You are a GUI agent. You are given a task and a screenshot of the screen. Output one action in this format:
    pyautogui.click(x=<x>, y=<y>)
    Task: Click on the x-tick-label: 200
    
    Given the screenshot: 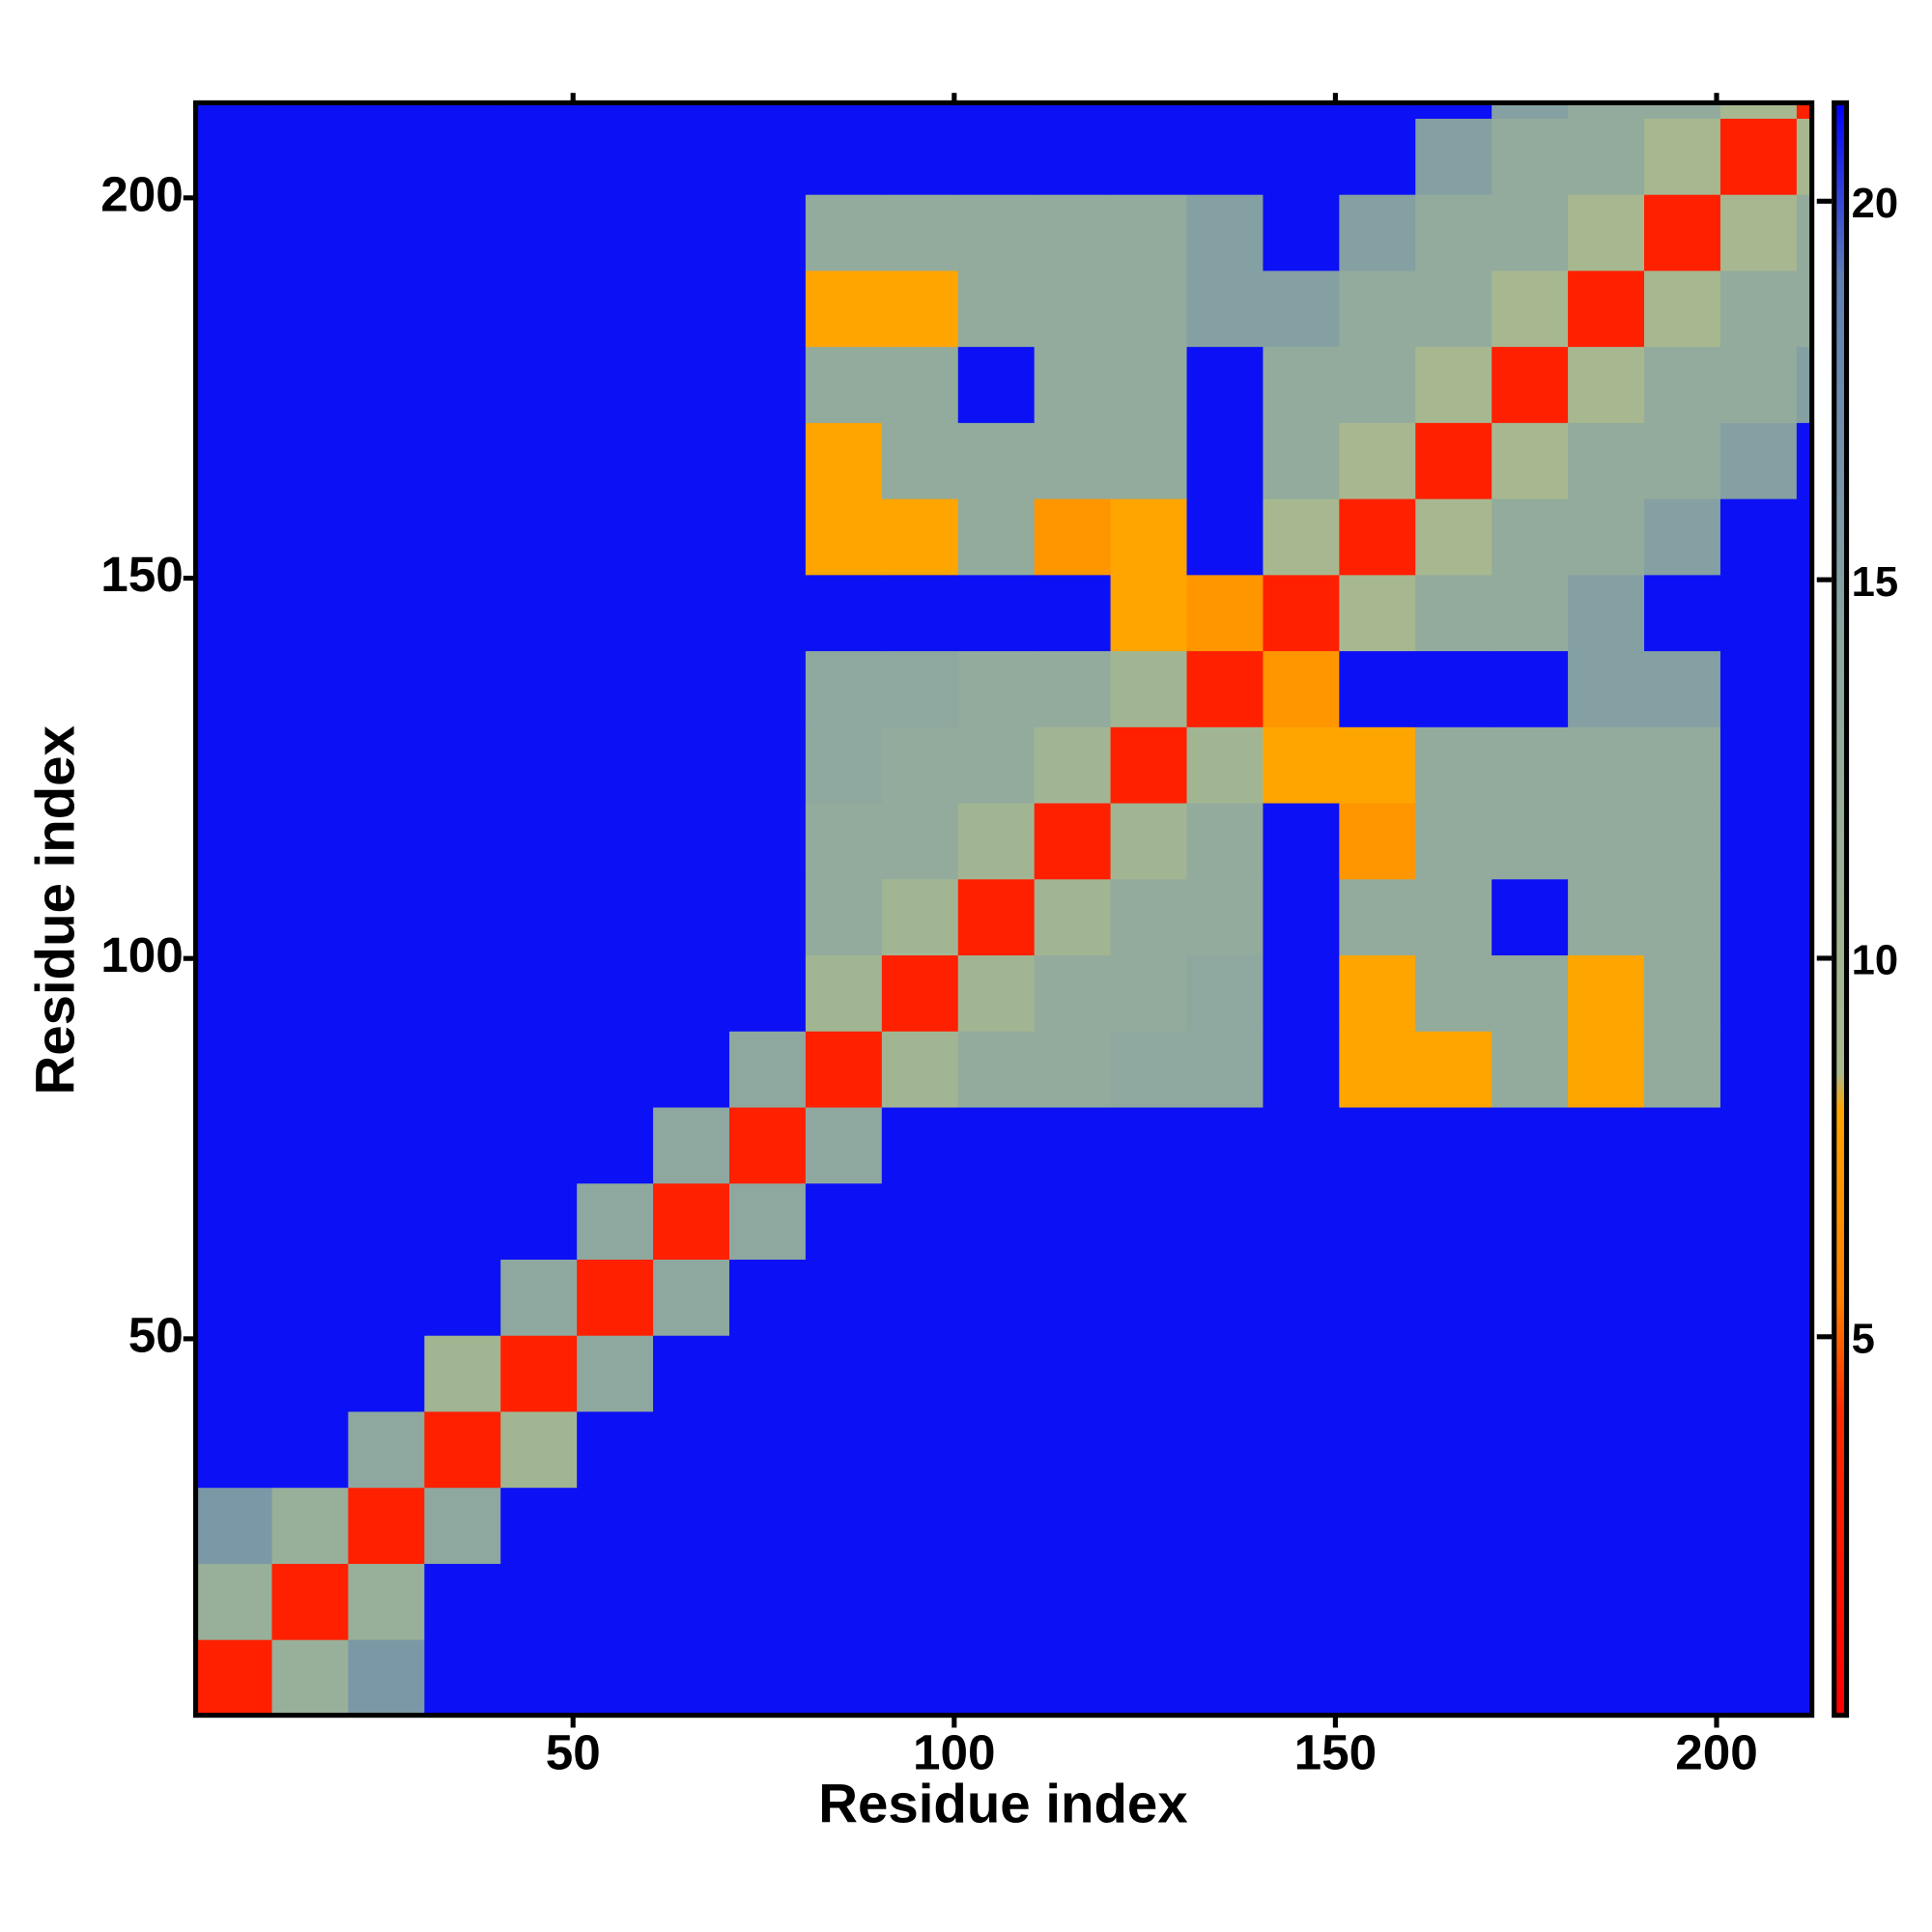 What is the action you would take?
    pyautogui.click(x=1716, y=1751)
    